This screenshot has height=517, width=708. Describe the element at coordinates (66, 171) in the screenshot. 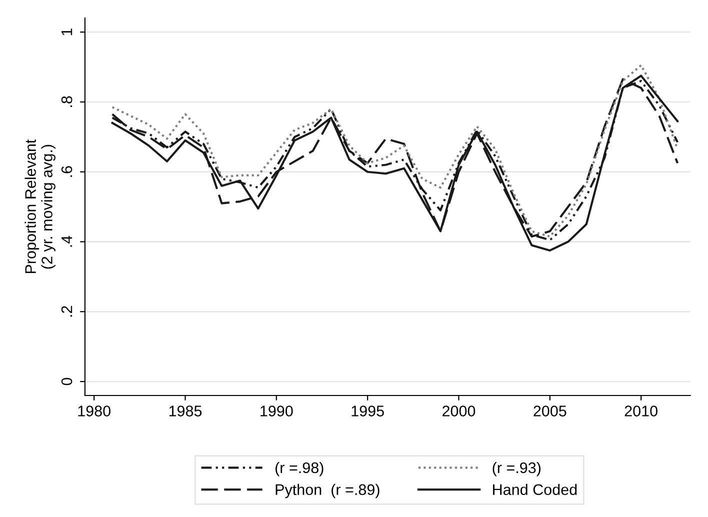

I see `y-tick-label: .6` at that location.